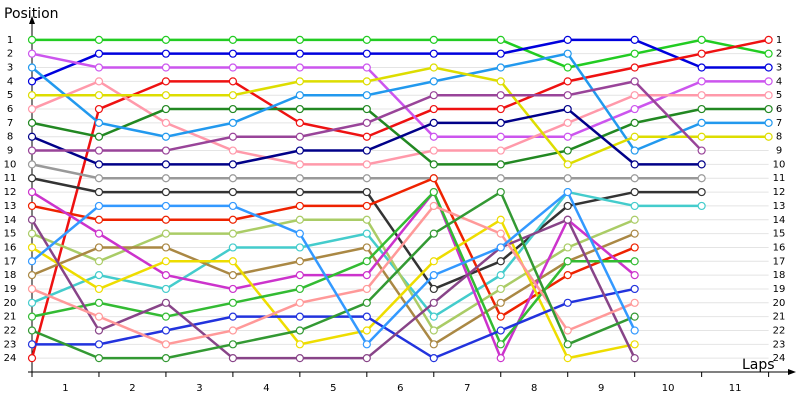 The image size is (800, 400). Describe the element at coordinates (779, 54) in the screenshot. I see `y-tick-label-right: 2` at that location.